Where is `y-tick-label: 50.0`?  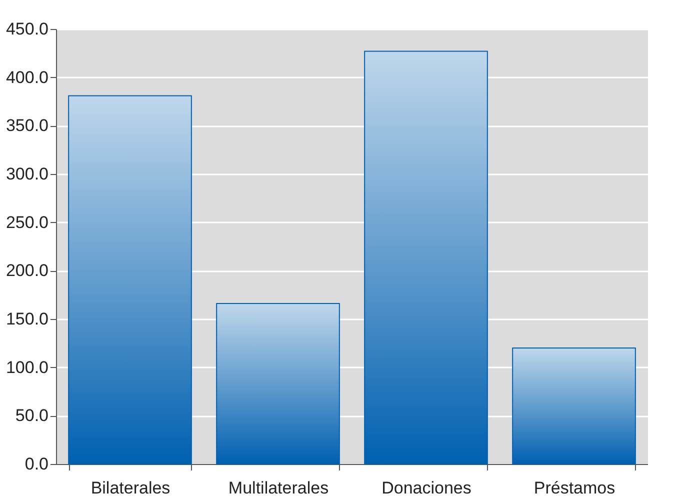
y-tick-label: 50.0 is located at coordinates (31, 416).